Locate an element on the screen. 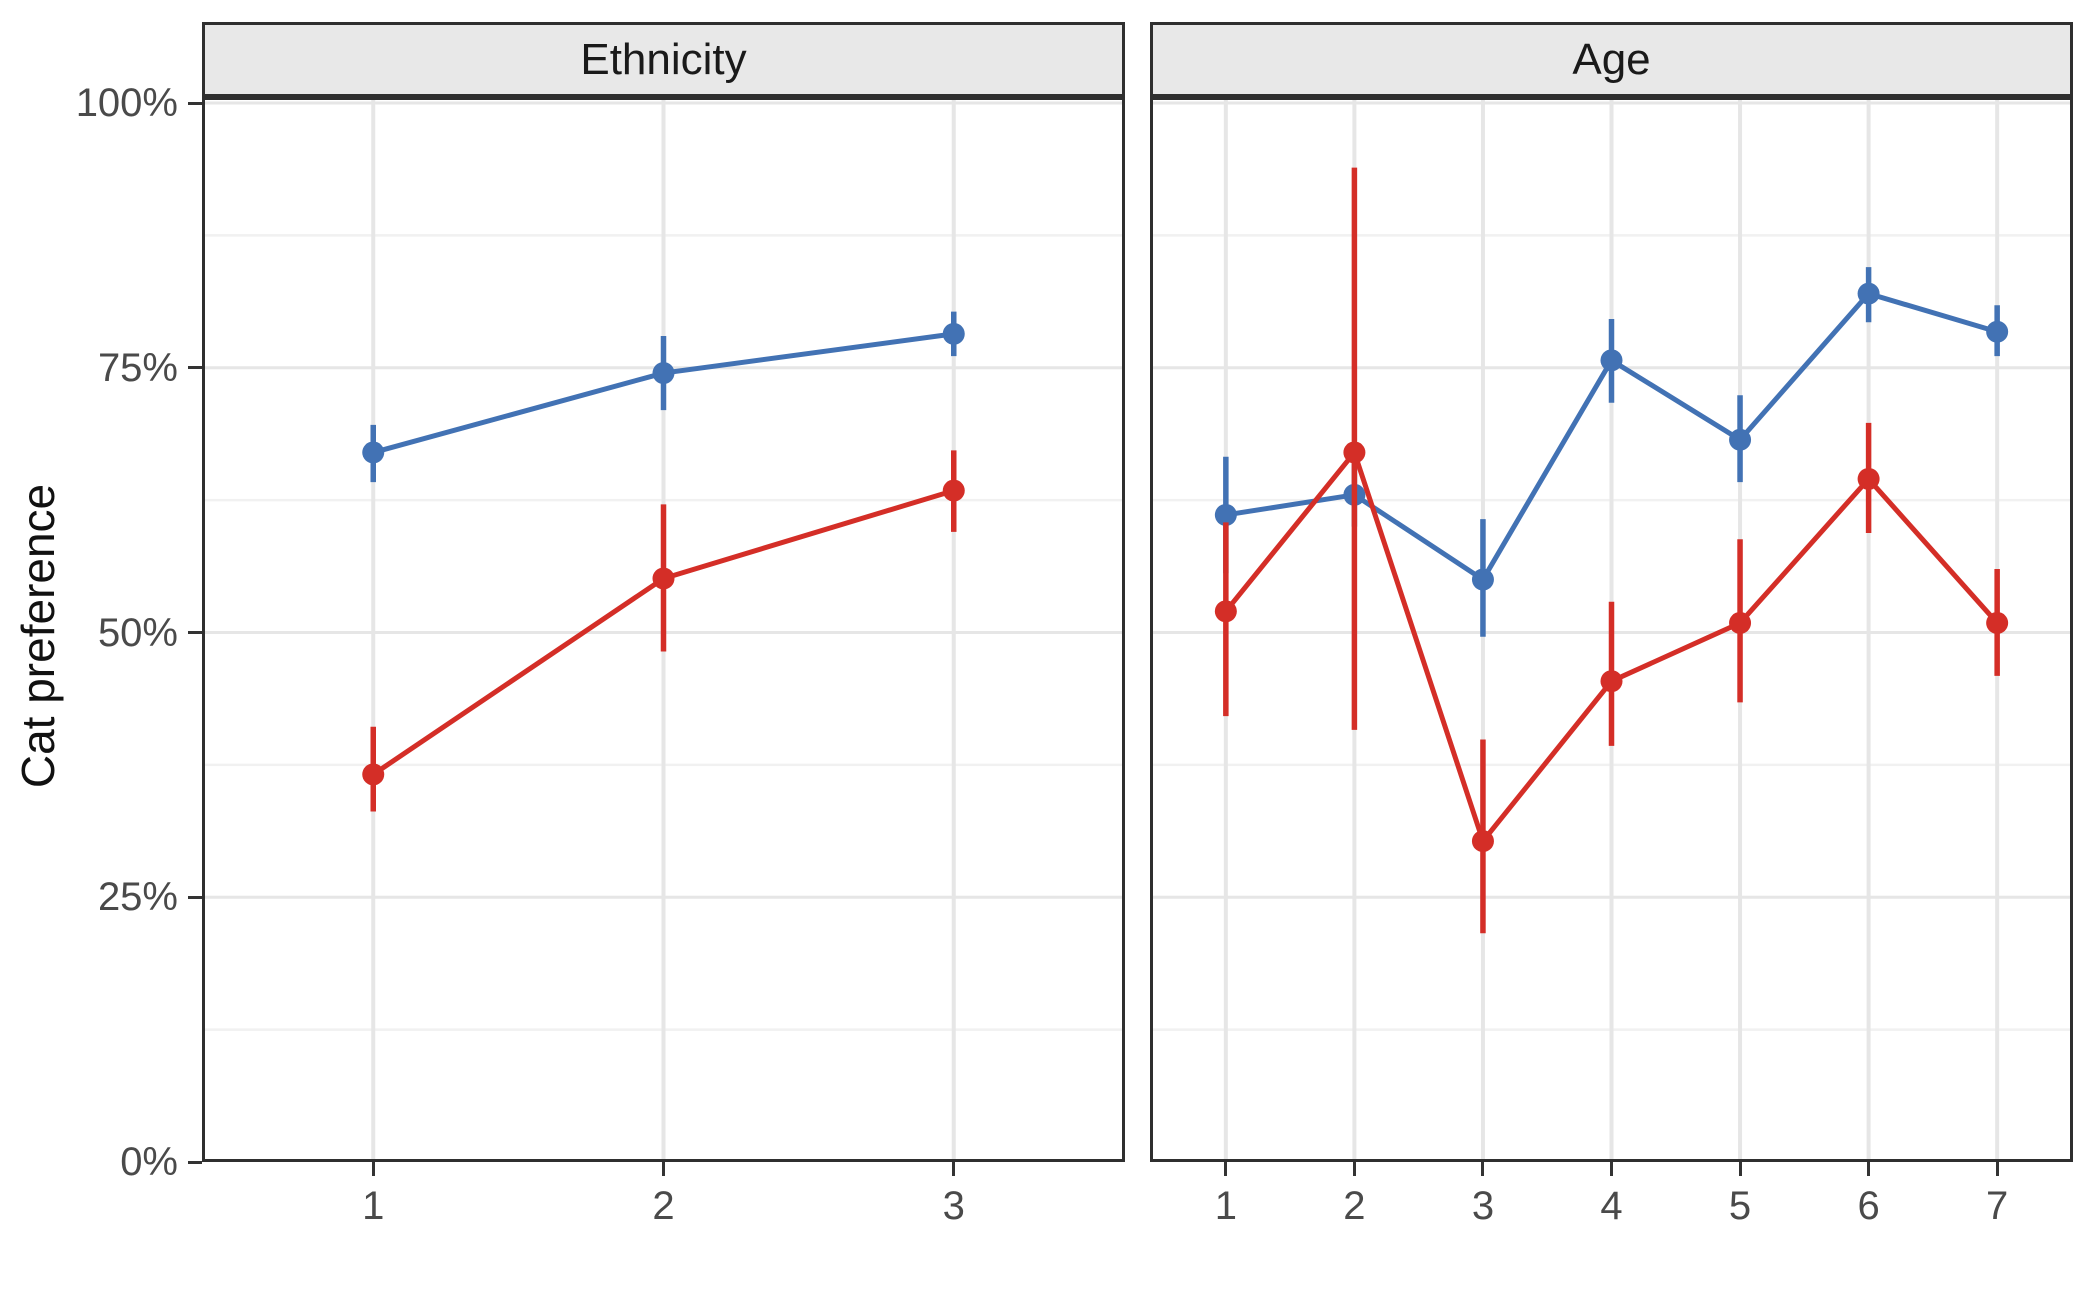  facet-strip-label: Age is located at coordinates (1611, 59).